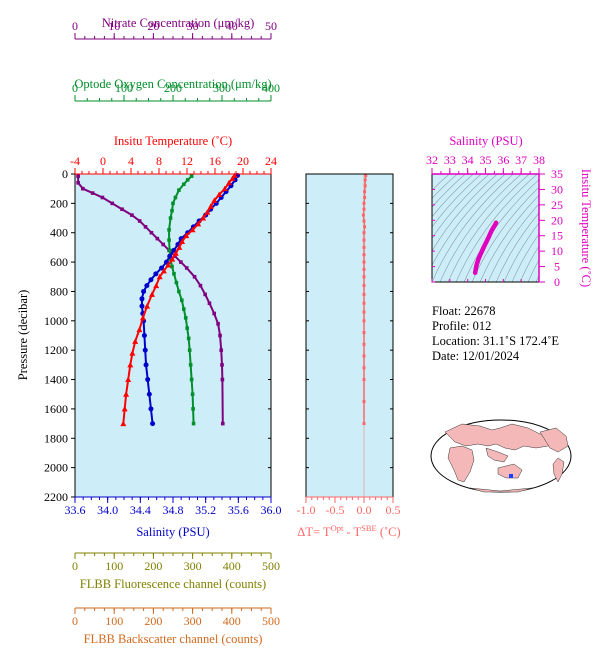 Image resolution: width=609 pixels, height=663 pixels. I want to click on pressure-tick-label: 1800, so click(56, 438).